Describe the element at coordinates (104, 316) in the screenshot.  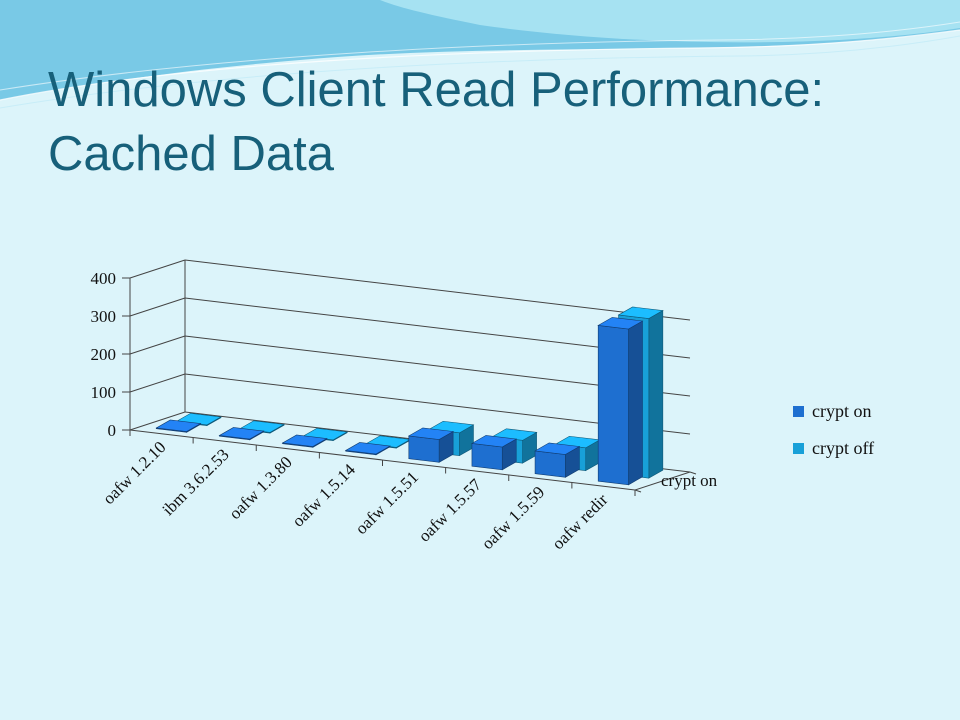
I see `y-tick-label: 300` at that location.